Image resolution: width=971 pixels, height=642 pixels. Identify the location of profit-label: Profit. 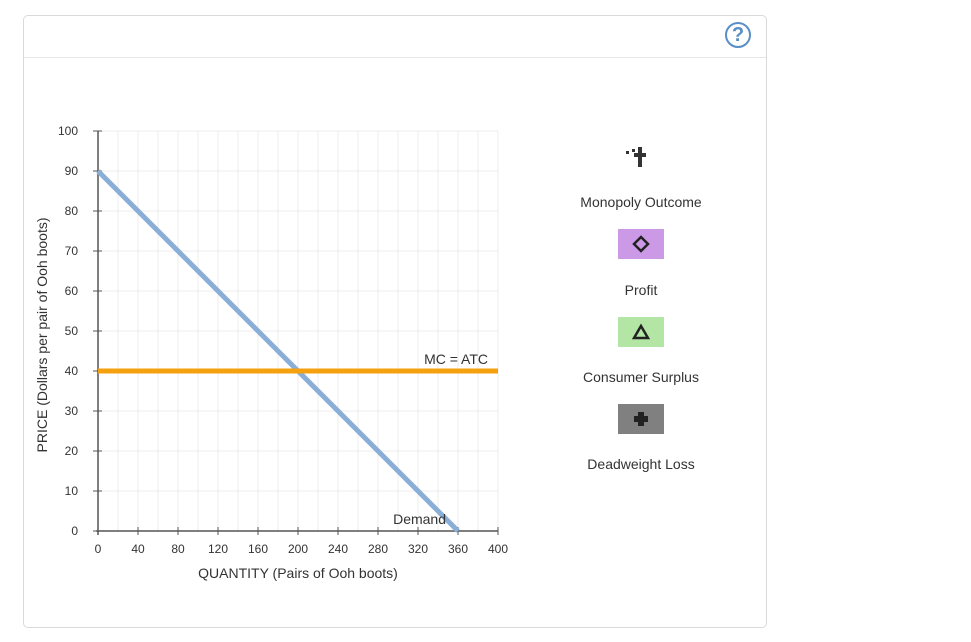
(641, 290).